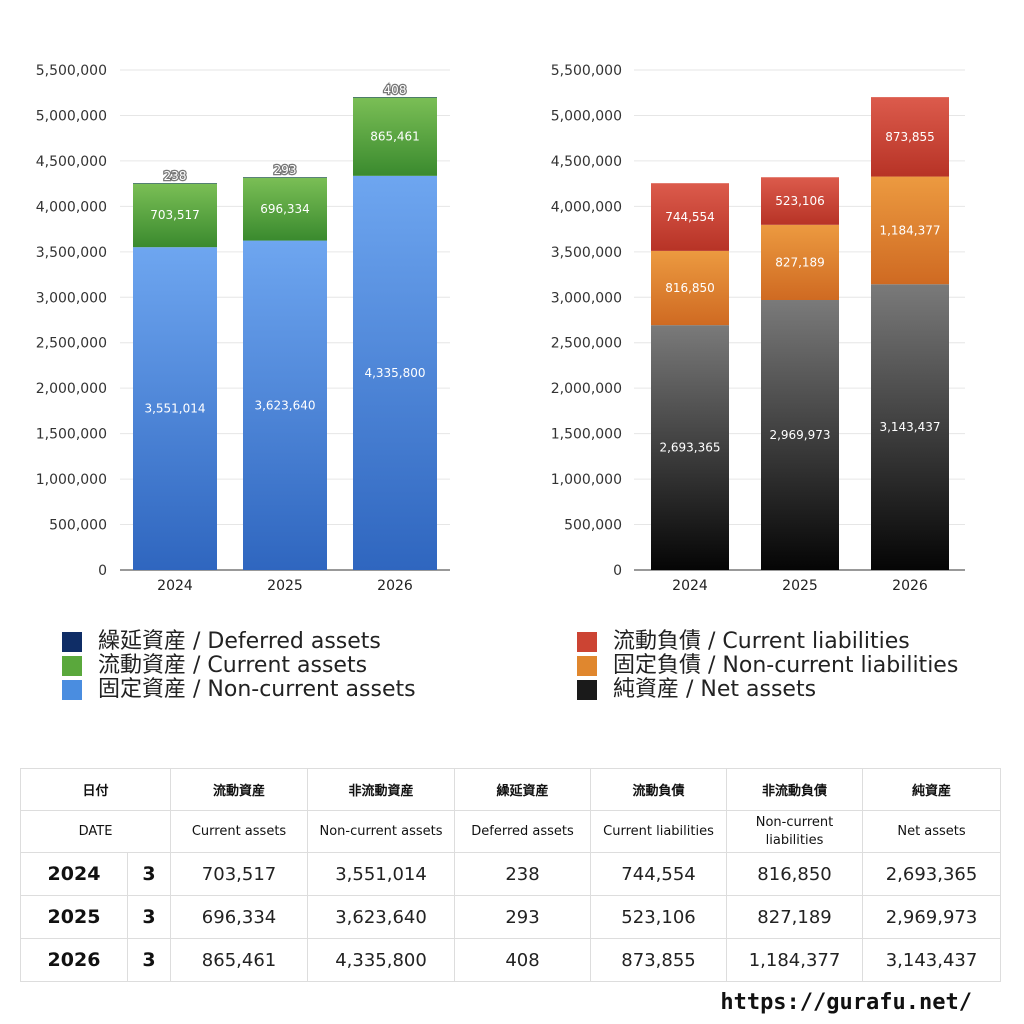 Image resolution: width=1024 pixels, height=1024 pixels. I want to click on legend-item-deferred-assets: 繰延資産 / Deferred assets, so click(239, 642).